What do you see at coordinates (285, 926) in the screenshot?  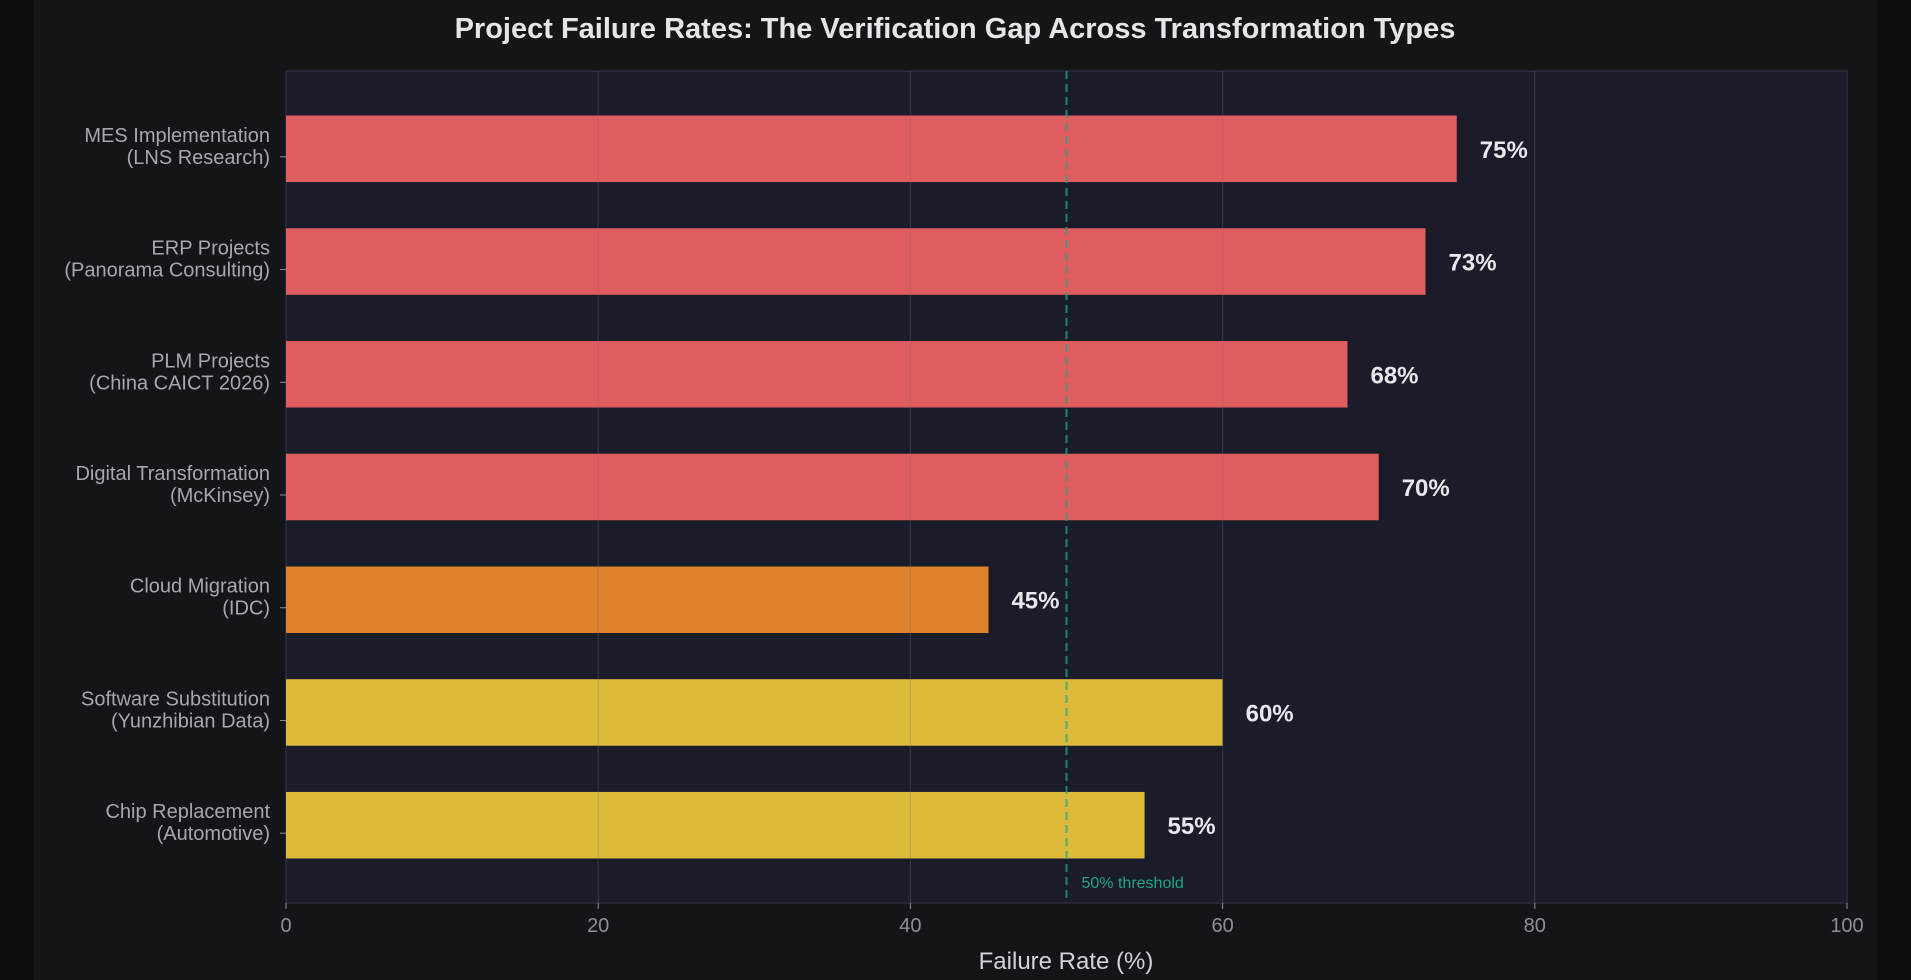 I see `x-tick-label: 0` at bounding box center [285, 926].